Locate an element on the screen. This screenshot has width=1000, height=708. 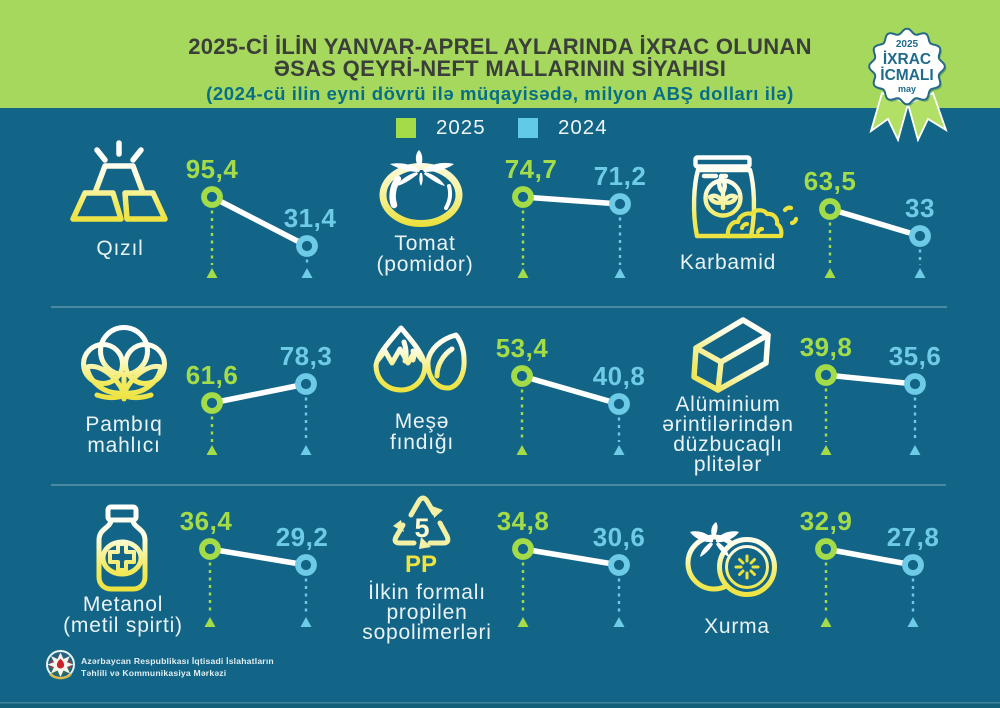
svg-text: may is located at coordinates (907, 89).